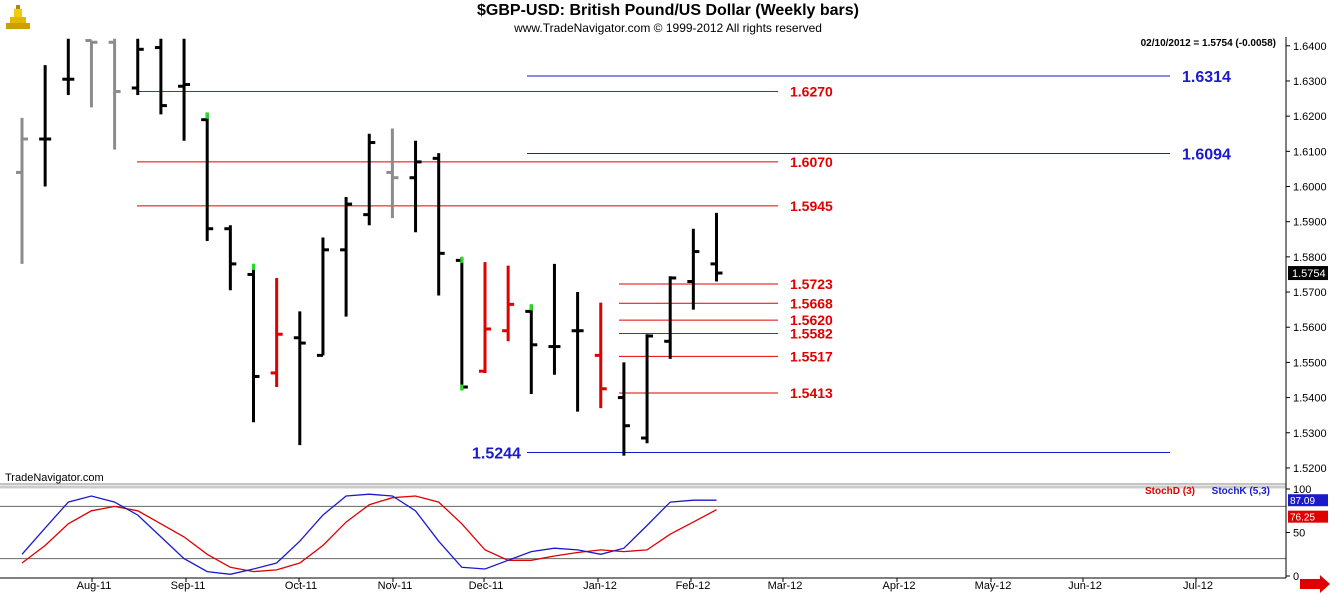 The height and width of the screenshot is (594, 1336). I want to click on price-tick-label: 1.6100, so click(1310, 152).